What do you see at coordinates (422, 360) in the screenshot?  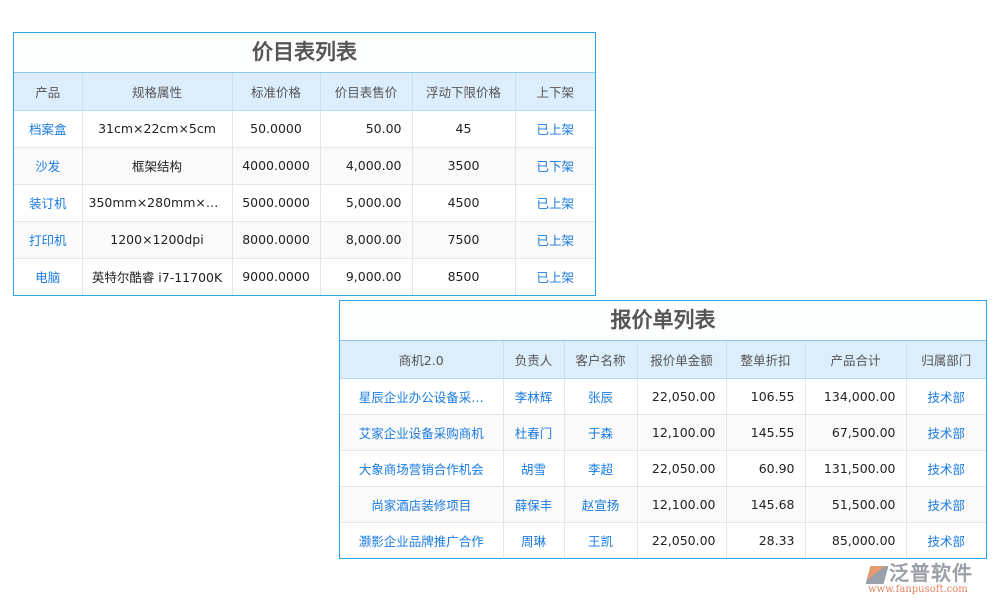 I see `column-header: 商机2.0` at bounding box center [422, 360].